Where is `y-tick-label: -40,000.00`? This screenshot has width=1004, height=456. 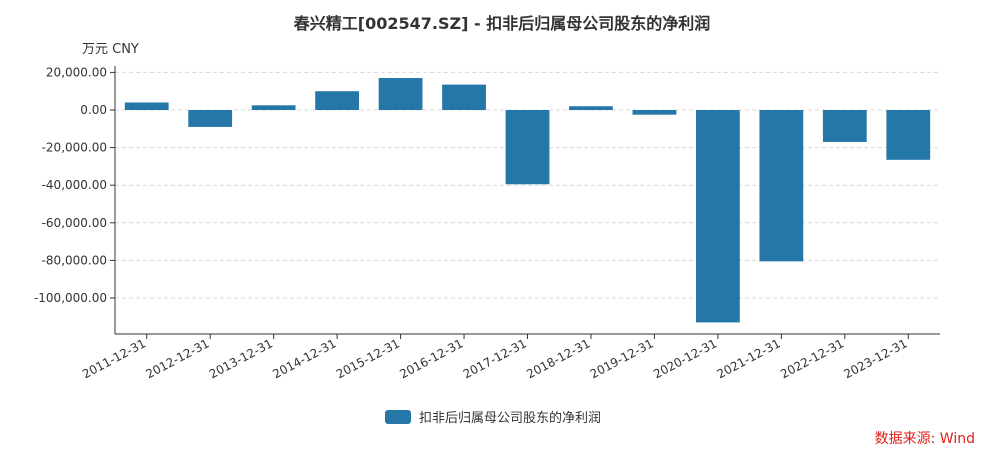
y-tick-label: -40,000.00 is located at coordinates (74, 185).